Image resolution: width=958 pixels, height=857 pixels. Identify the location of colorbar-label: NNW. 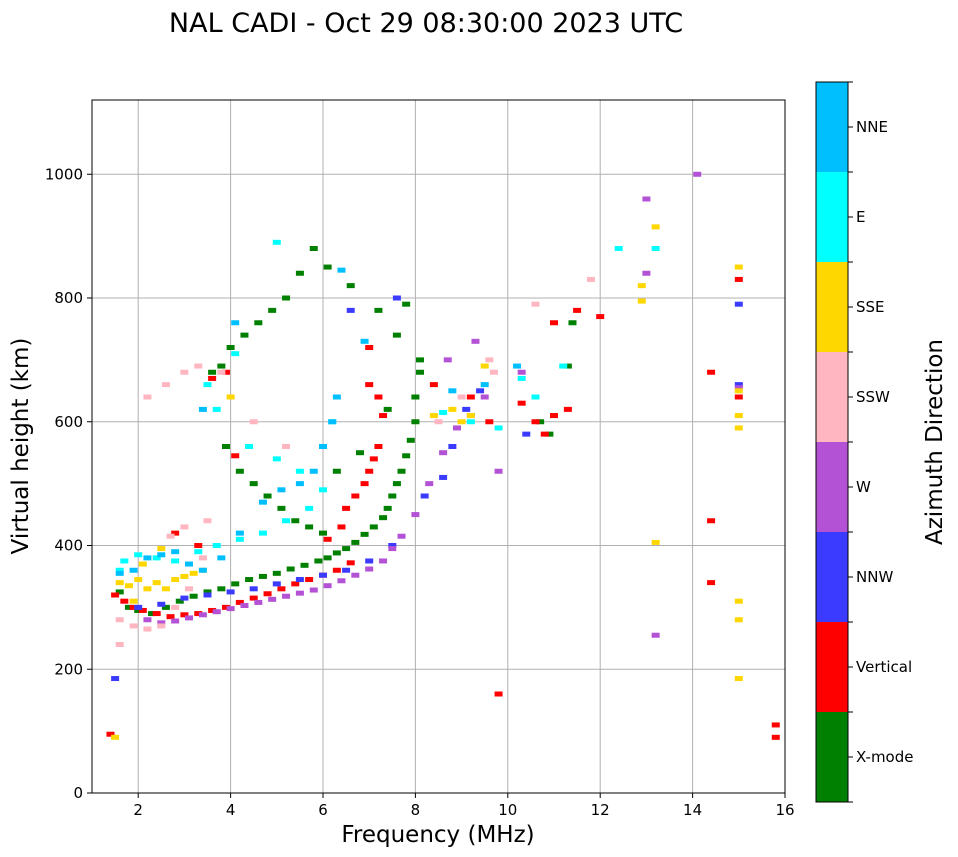
(874, 577).